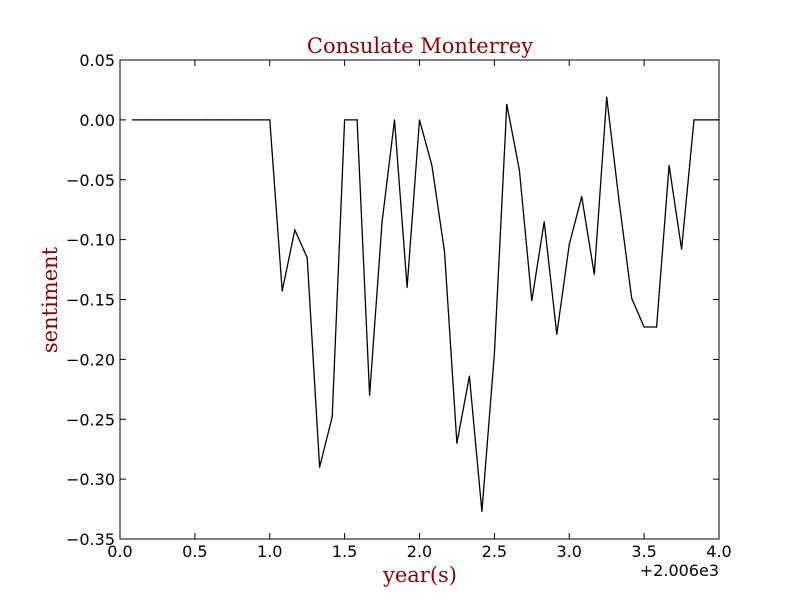  Describe the element at coordinates (97, 120) in the screenshot. I see `y-tick-label: 0.00` at that location.